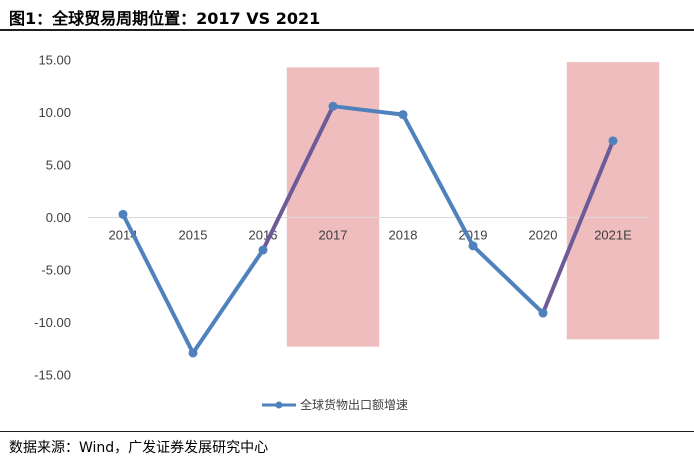 Image resolution: width=694 pixels, height=462 pixels. What do you see at coordinates (58, 165) in the screenshot?
I see `y-tick-label: 5.00` at bounding box center [58, 165].